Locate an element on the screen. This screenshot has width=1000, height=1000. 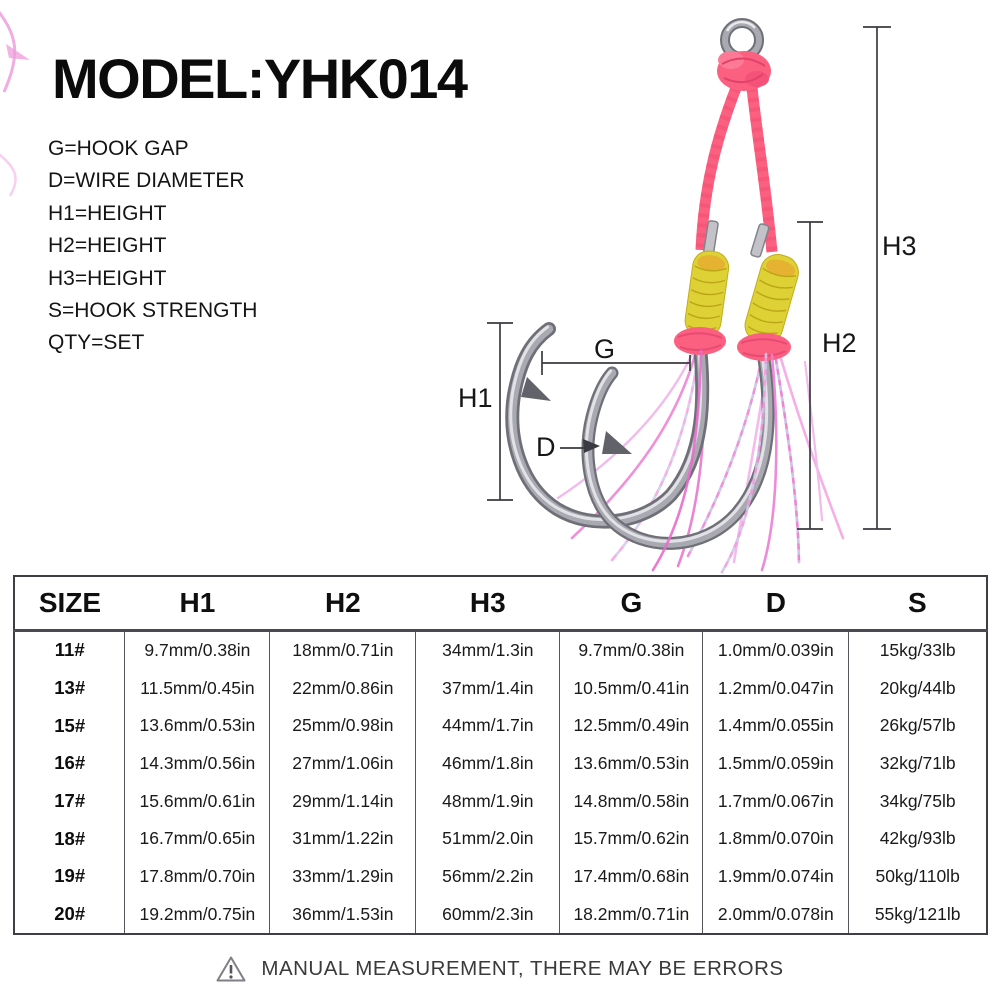
legend-item-d: D=WIRE DIAMETER is located at coordinates (146, 181).